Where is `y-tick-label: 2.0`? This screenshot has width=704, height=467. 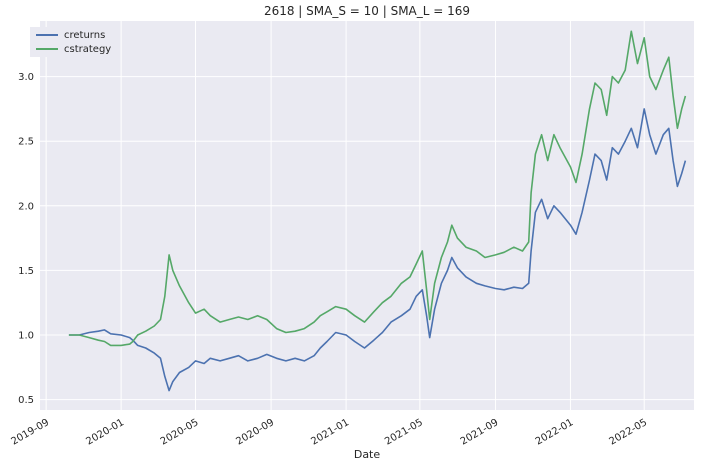
y-tick-label: 2.0 is located at coordinates (26, 206).